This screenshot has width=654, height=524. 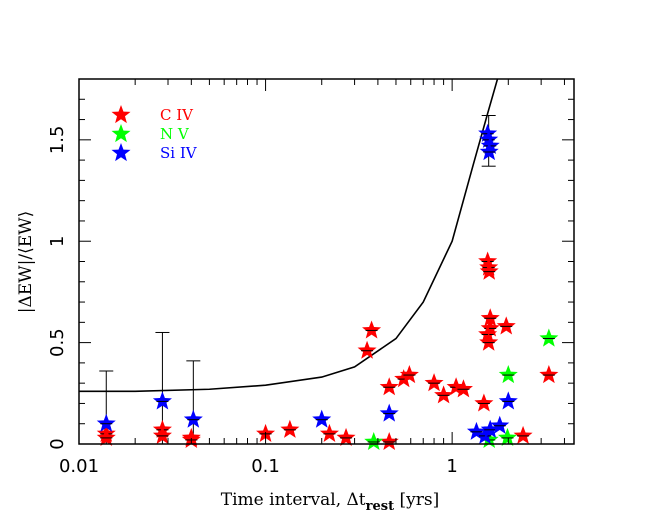 I want to click on x-tick-label: 0.01, so click(x=79, y=466).